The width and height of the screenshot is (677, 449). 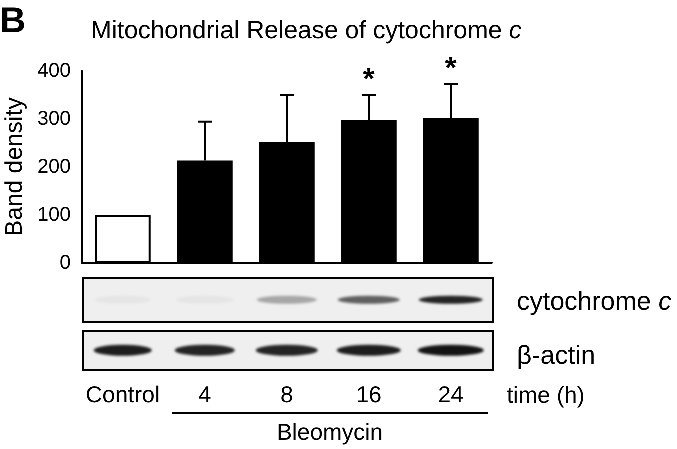 What do you see at coordinates (14, 167) in the screenshot?
I see `y-axis-title: Band density` at bounding box center [14, 167].